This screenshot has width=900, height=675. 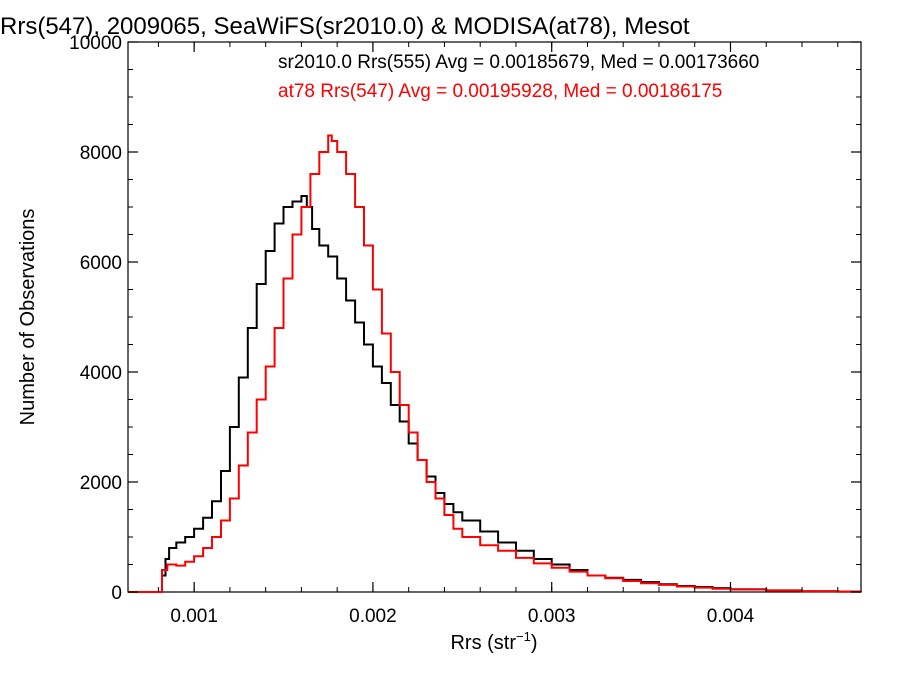 I want to click on x-tick-label: 0.003, so click(x=552, y=616).